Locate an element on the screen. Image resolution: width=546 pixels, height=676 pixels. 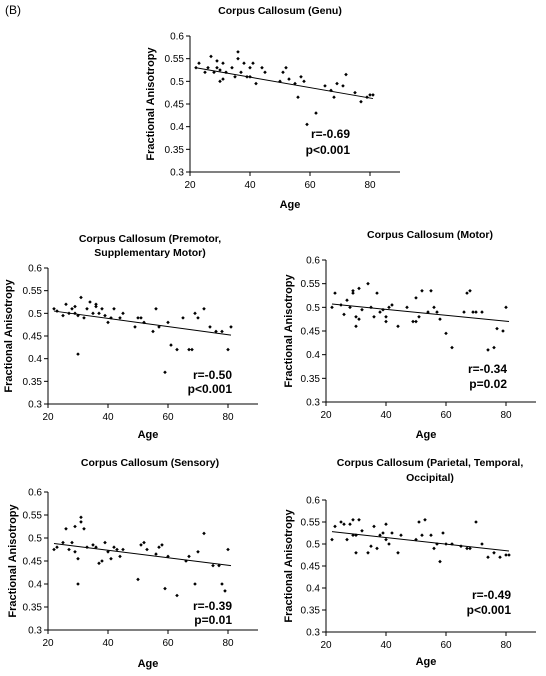
x-tick-label: 80 is located at coordinates (506, 415).